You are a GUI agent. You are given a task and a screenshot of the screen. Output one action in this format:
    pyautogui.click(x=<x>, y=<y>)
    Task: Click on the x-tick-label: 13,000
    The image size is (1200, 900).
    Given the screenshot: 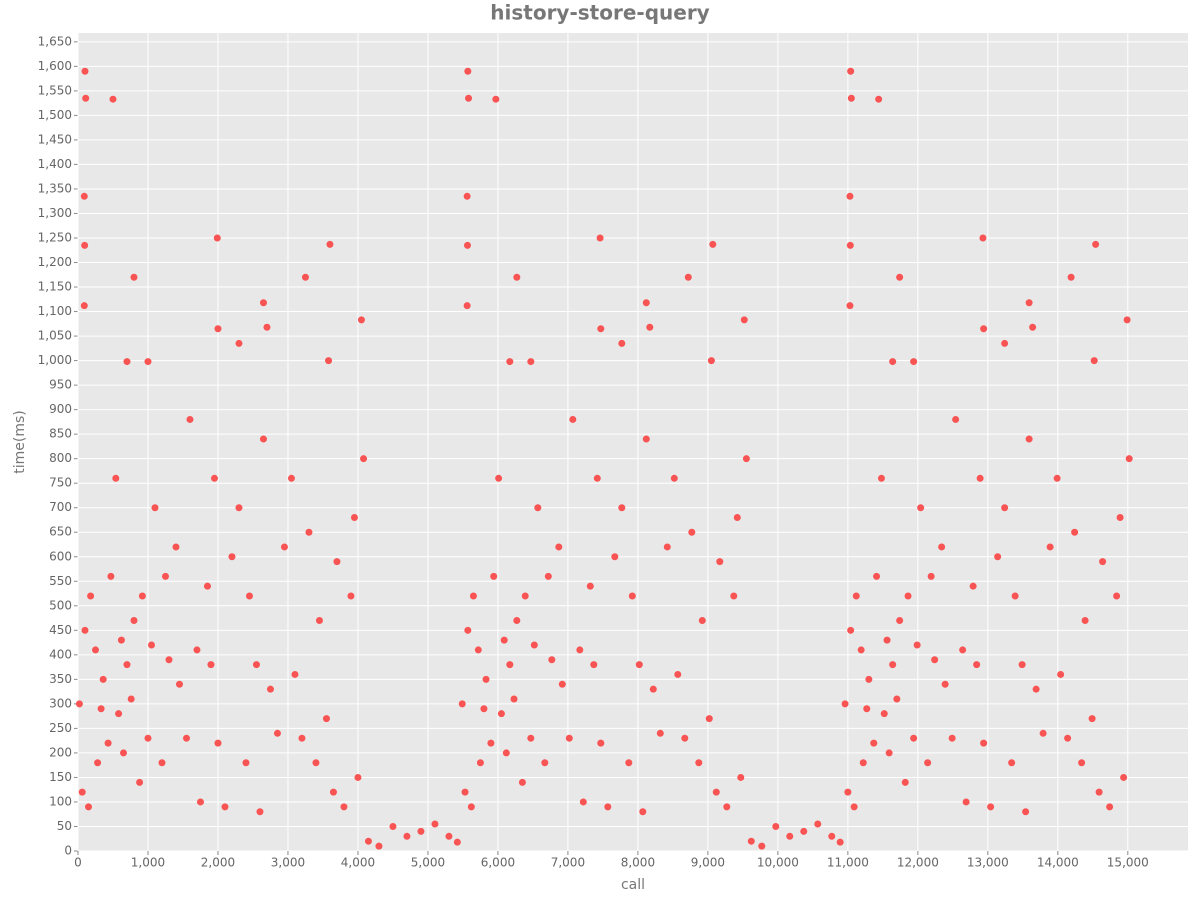 What is the action you would take?
    pyautogui.click(x=988, y=863)
    